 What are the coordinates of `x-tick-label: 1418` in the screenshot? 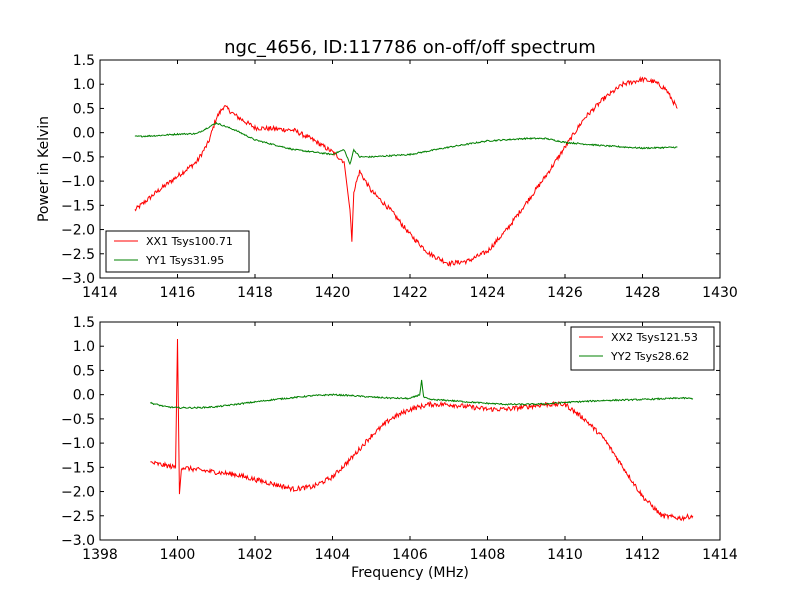 It's located at (255, 293).